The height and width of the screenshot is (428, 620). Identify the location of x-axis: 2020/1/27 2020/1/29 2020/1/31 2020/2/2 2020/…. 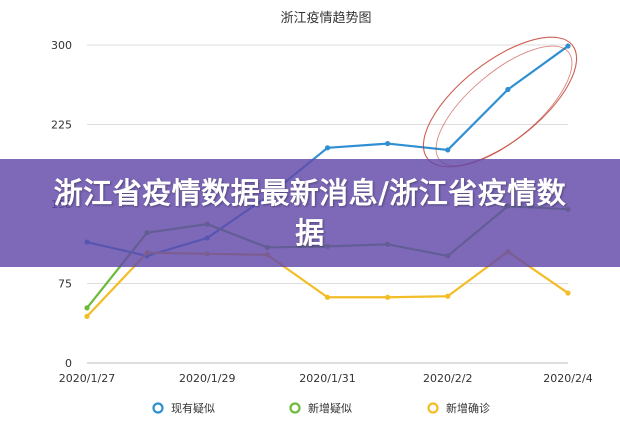
(326, 378).